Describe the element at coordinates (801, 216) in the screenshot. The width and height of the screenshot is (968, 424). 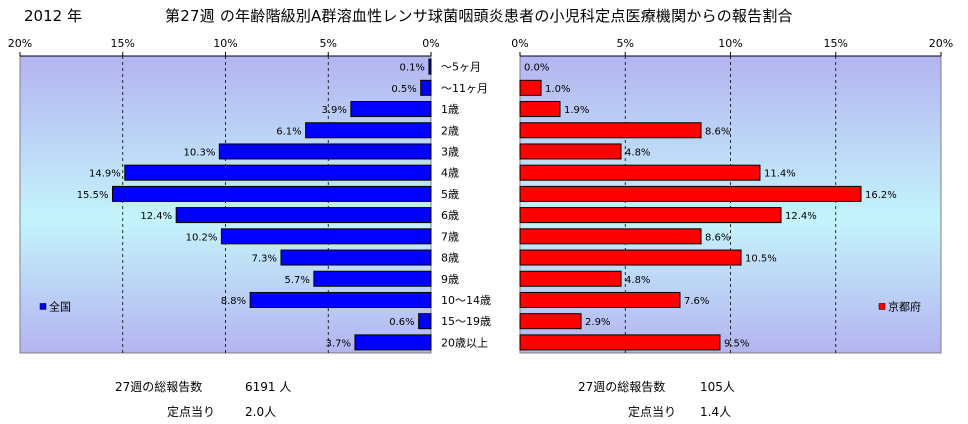
I see `kyoto-value-label: 12.4%` at that location.